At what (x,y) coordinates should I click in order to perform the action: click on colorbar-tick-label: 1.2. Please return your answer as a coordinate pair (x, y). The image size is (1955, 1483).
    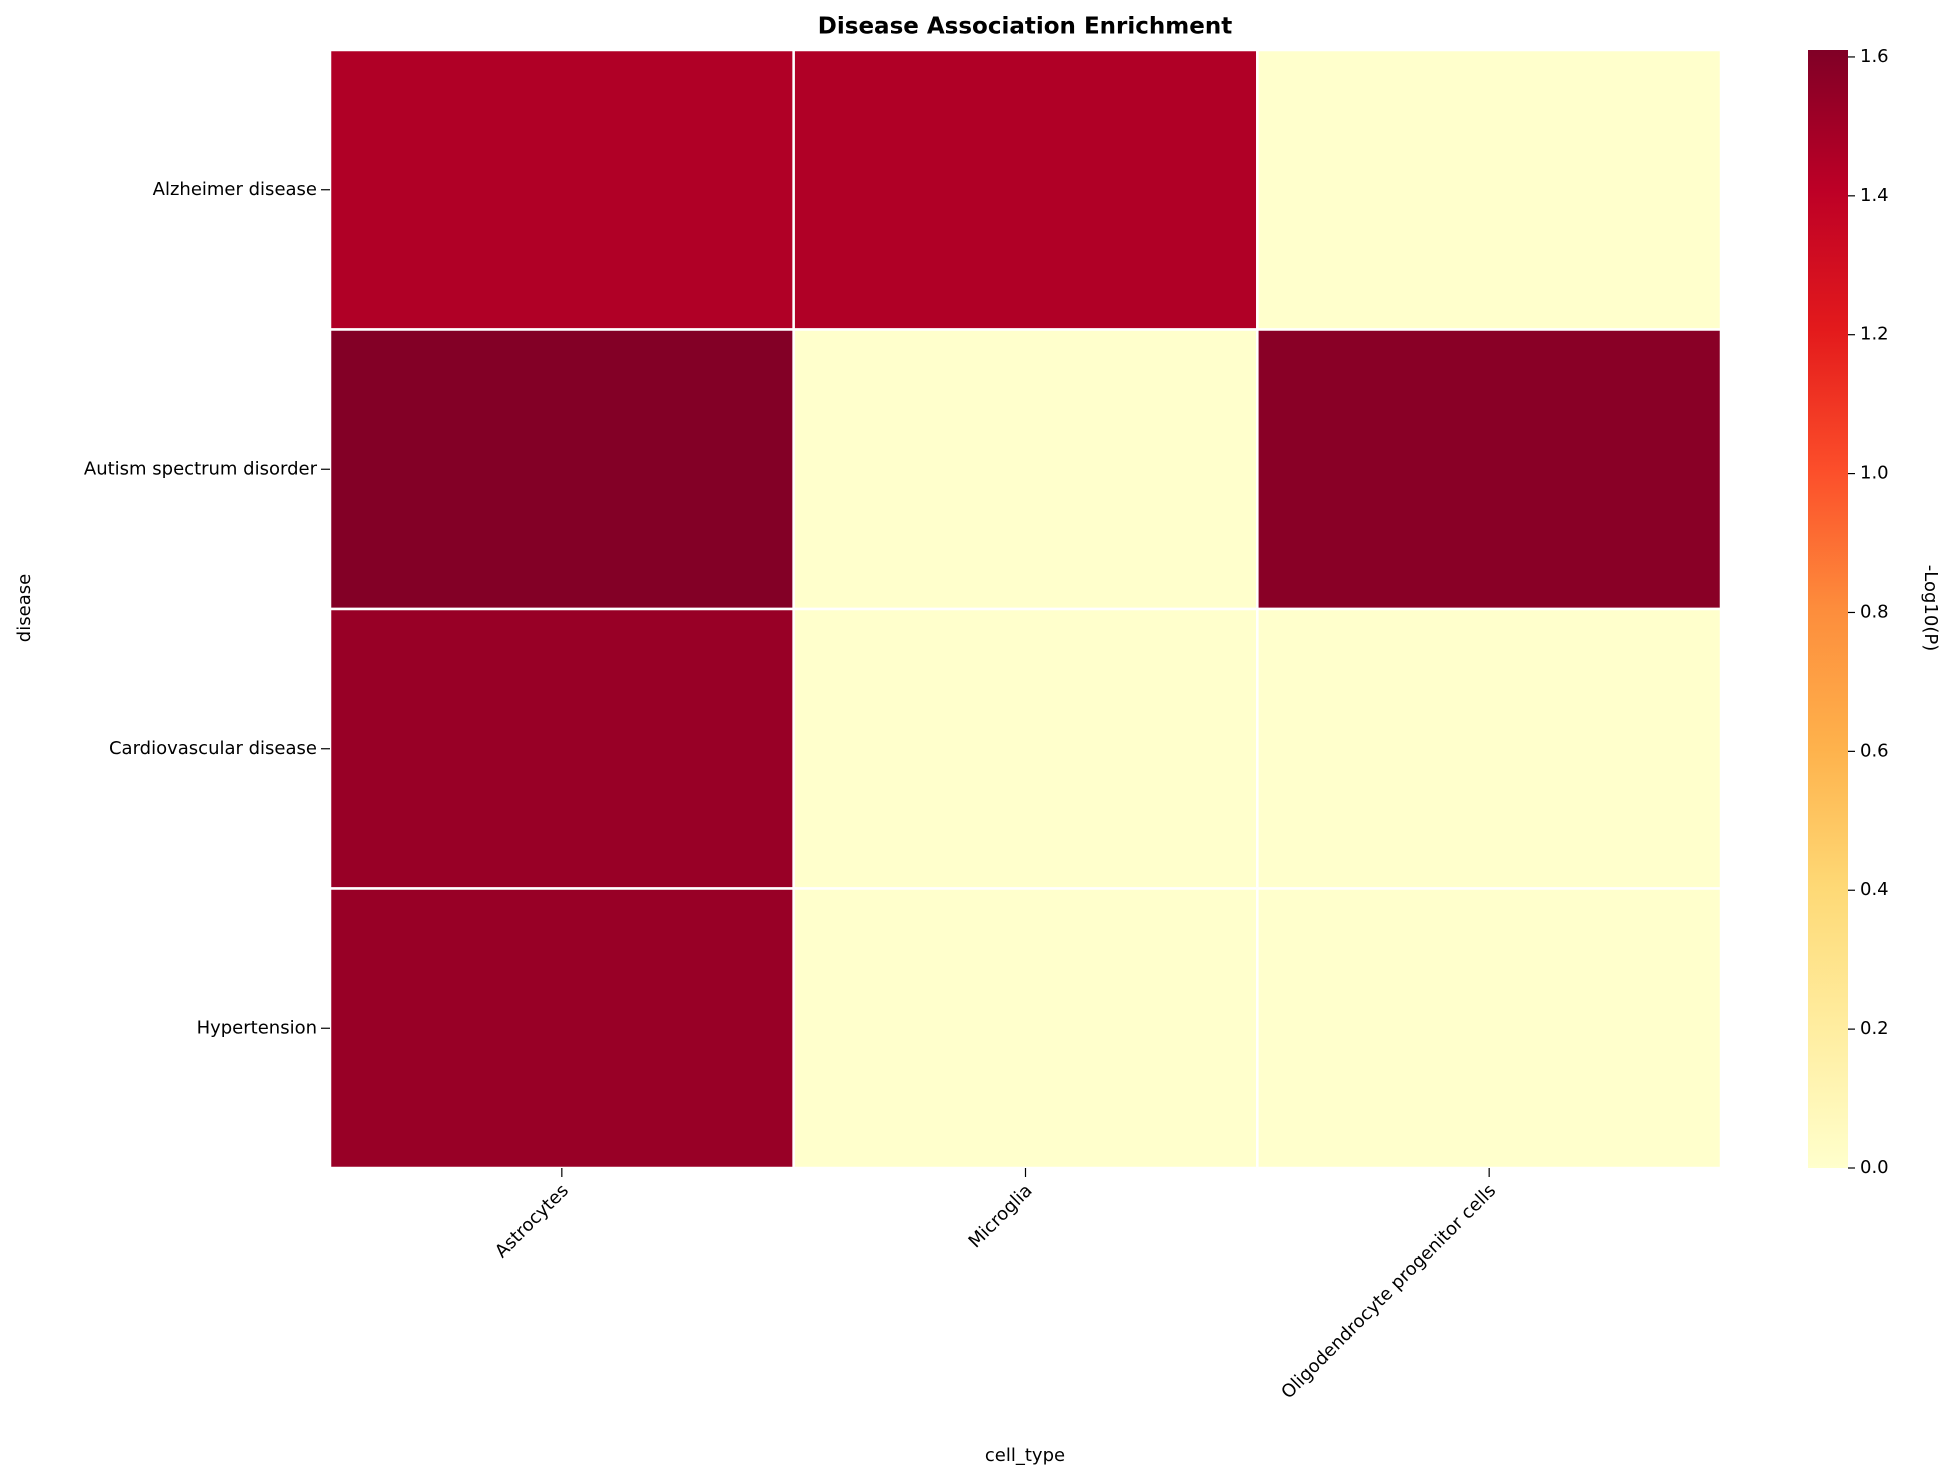
    Looking at the image, I should click on (1874, 334).